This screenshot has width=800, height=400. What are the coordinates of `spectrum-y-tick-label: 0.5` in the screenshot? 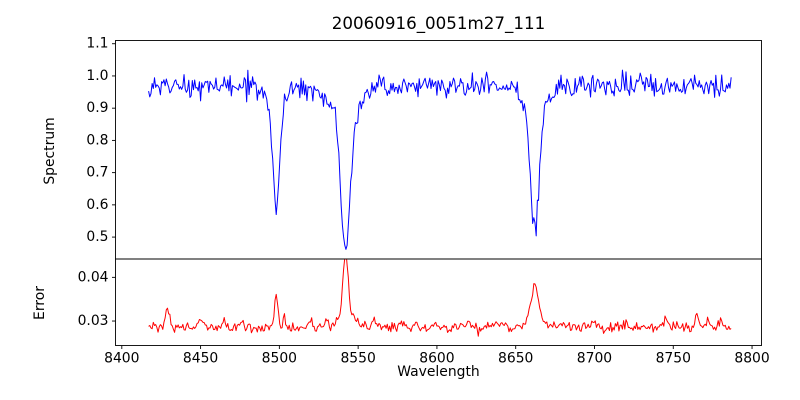 It's located at (97, 237).